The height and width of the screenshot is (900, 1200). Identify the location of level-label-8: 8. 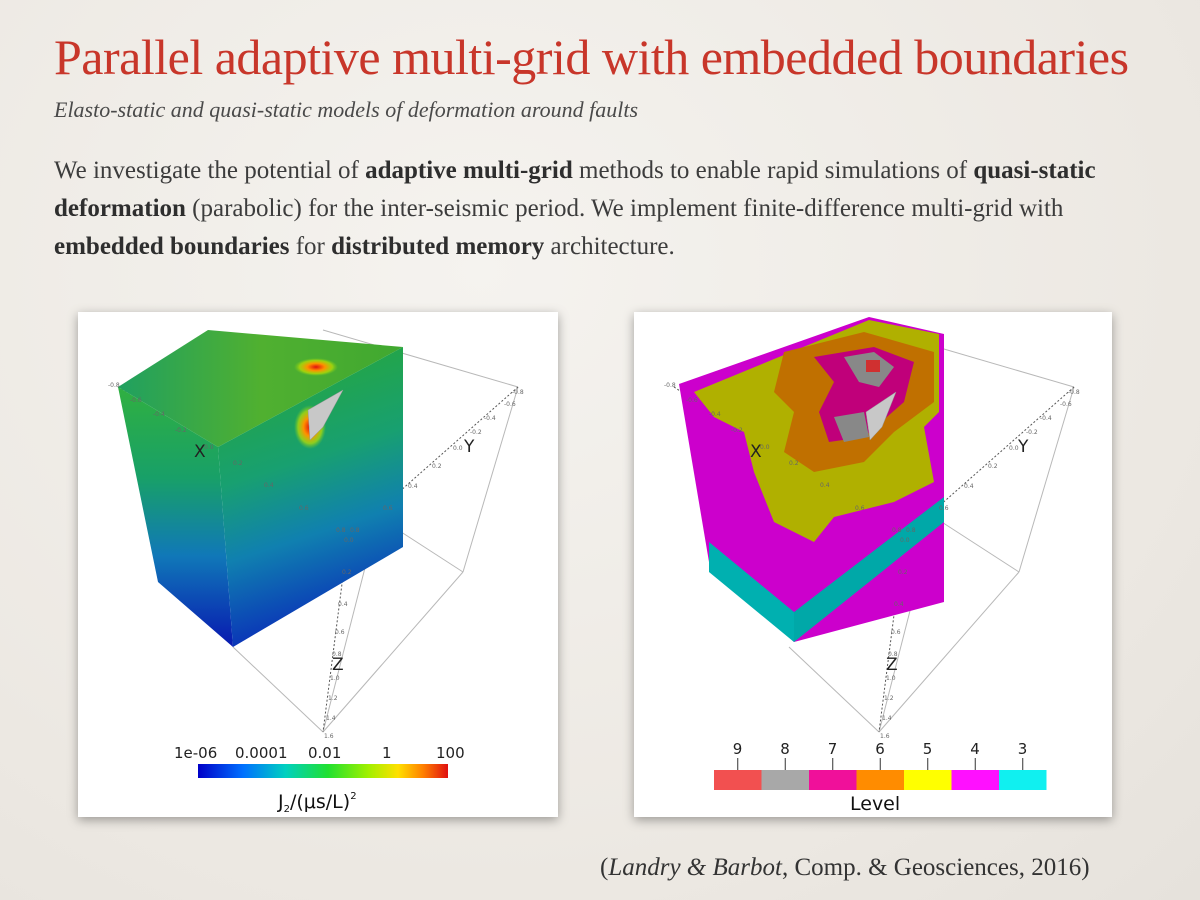
(785, 749).